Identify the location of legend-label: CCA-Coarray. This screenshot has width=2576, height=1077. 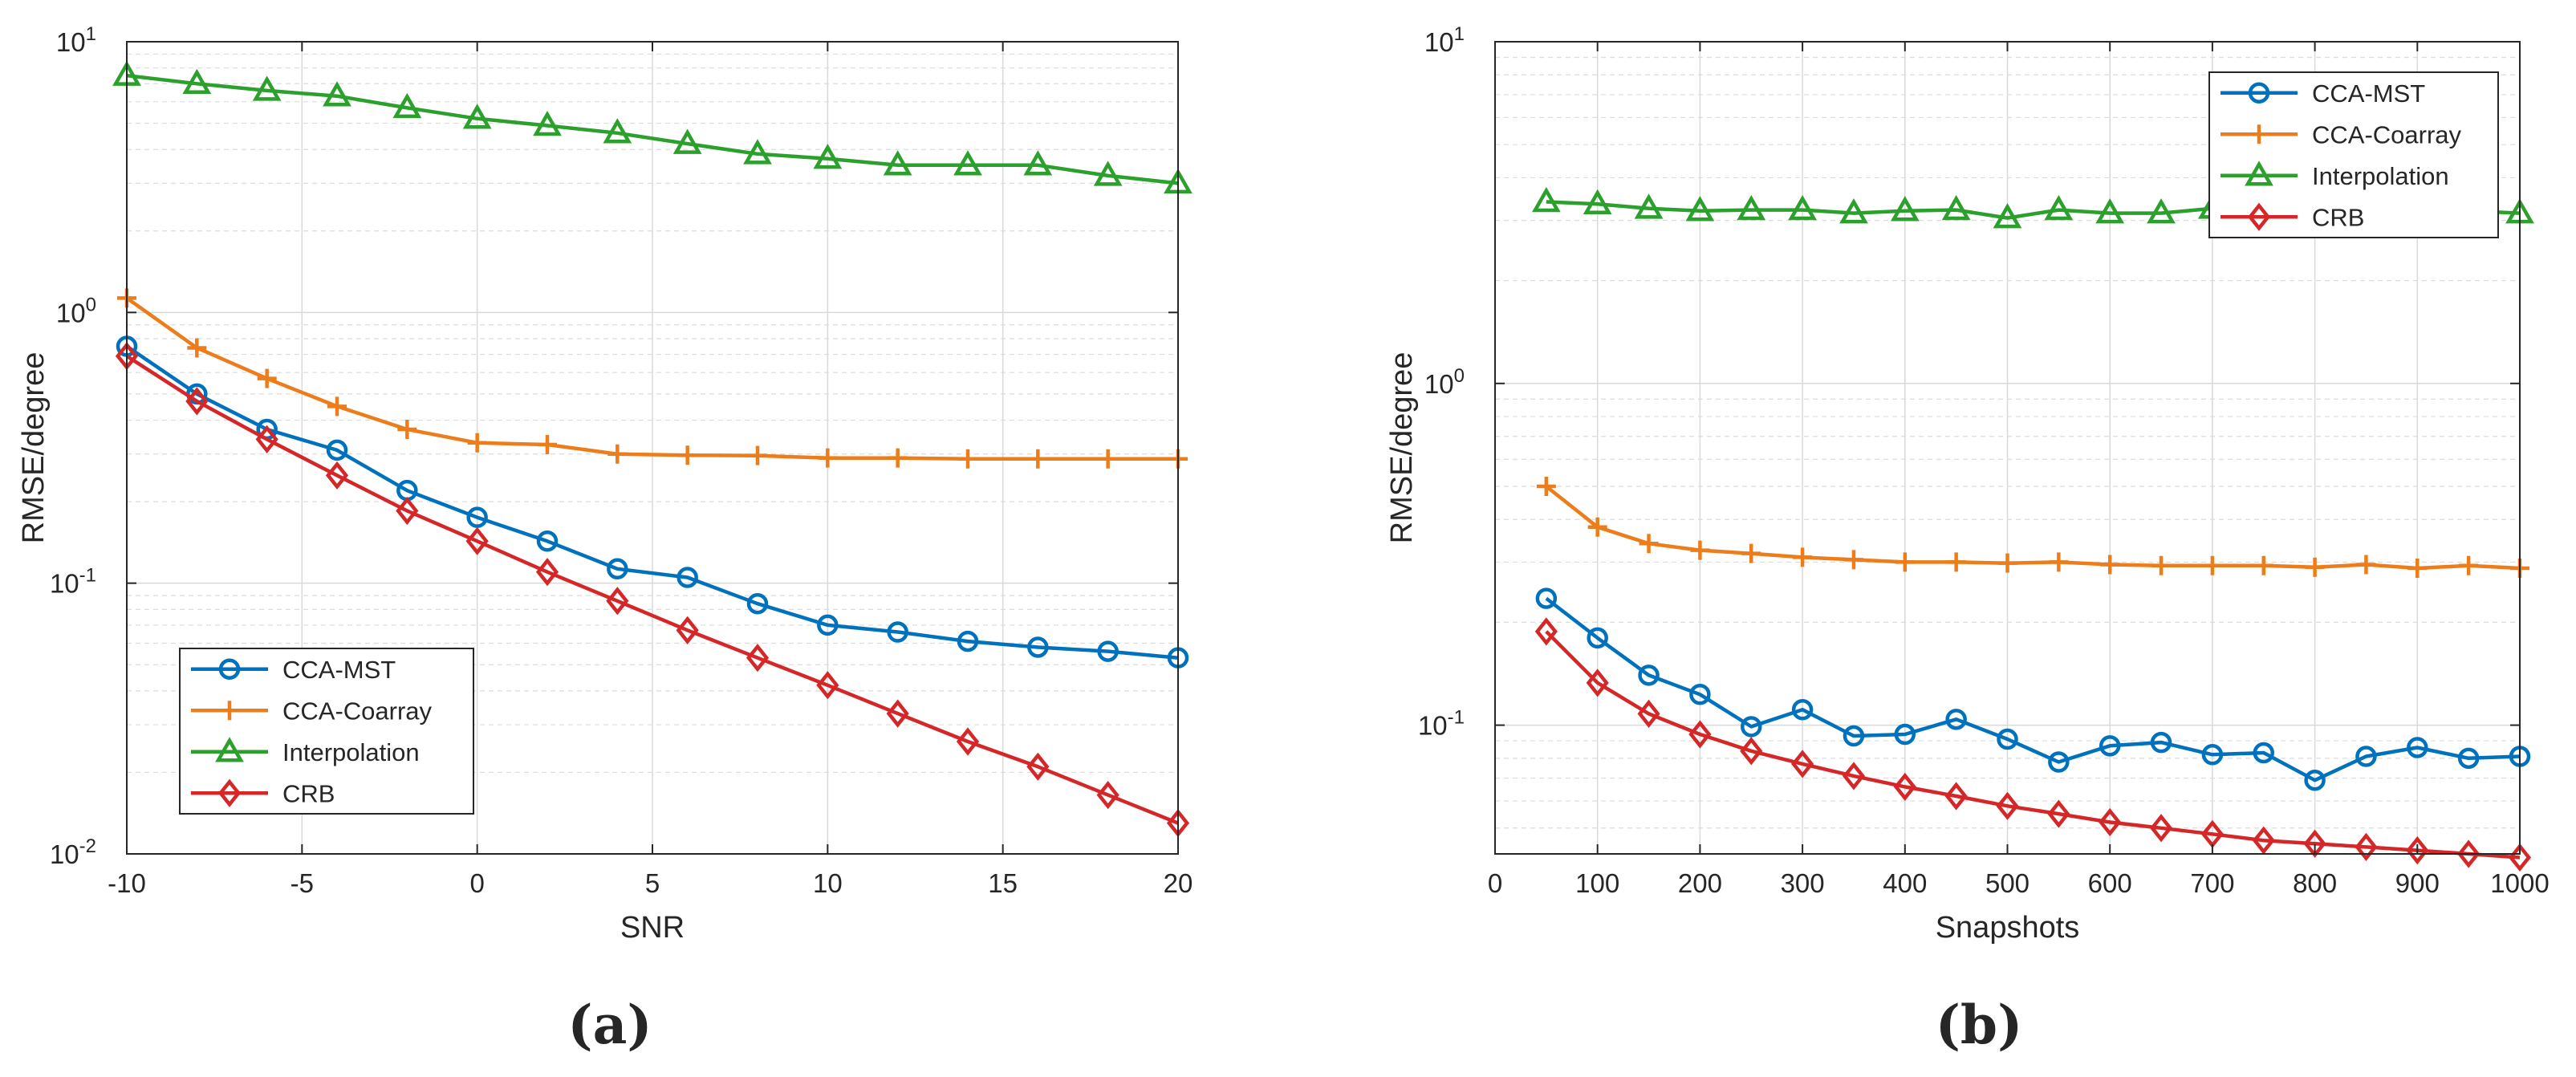
(357, 711).